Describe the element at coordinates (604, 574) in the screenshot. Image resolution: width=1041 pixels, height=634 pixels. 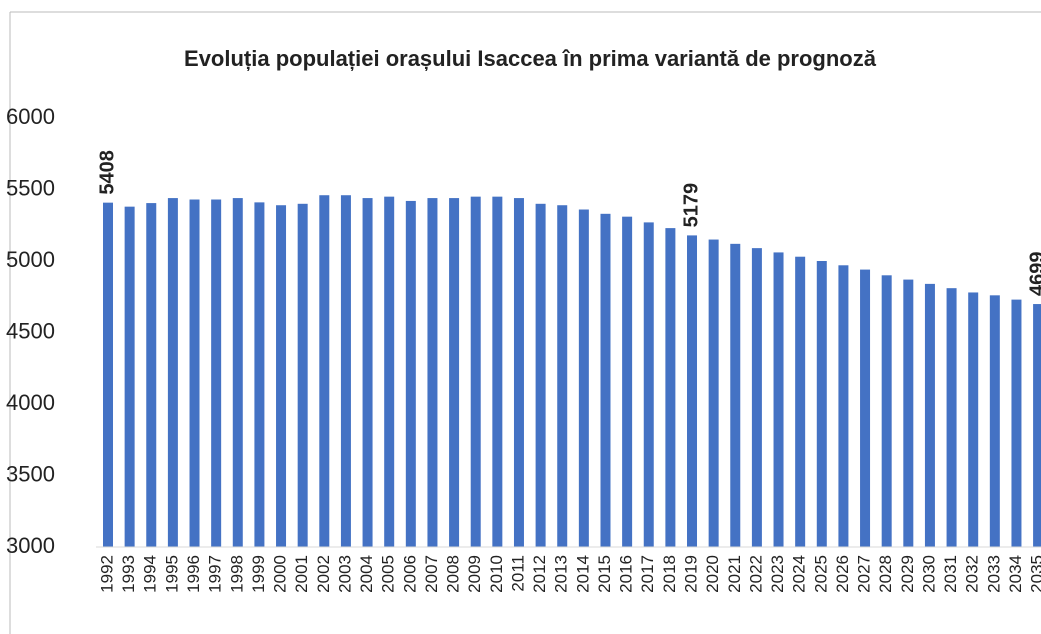
I see `x-tick-label: 2015` at that location.